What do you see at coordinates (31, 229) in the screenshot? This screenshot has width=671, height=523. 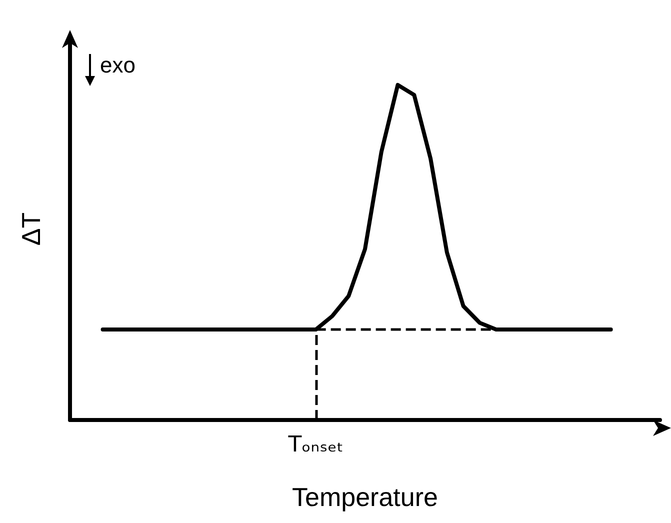 I see `y-axis-title: ΔT` at bounding box center [31, 229].